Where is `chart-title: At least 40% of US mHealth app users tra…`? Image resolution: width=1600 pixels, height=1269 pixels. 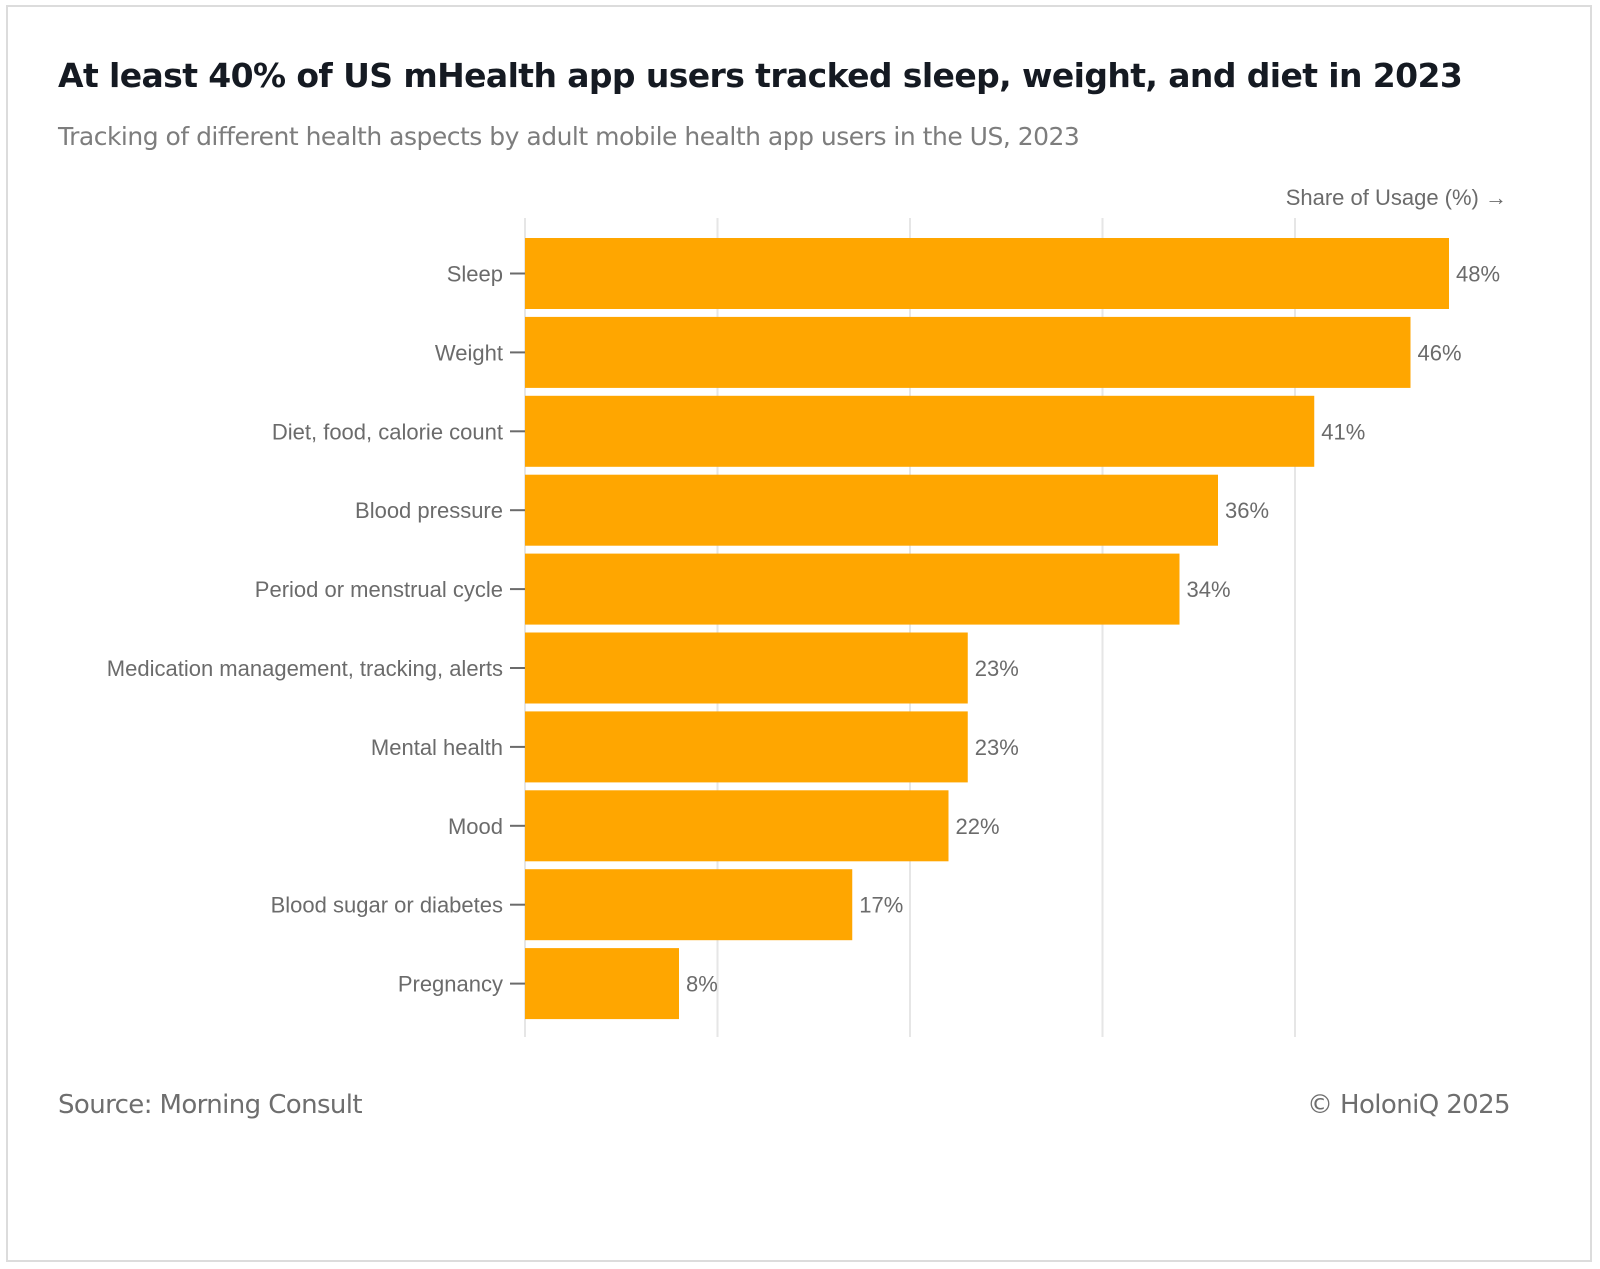 chart-title: At least 40% of US mHealth app users tra… is located at coordinates (760, 75).